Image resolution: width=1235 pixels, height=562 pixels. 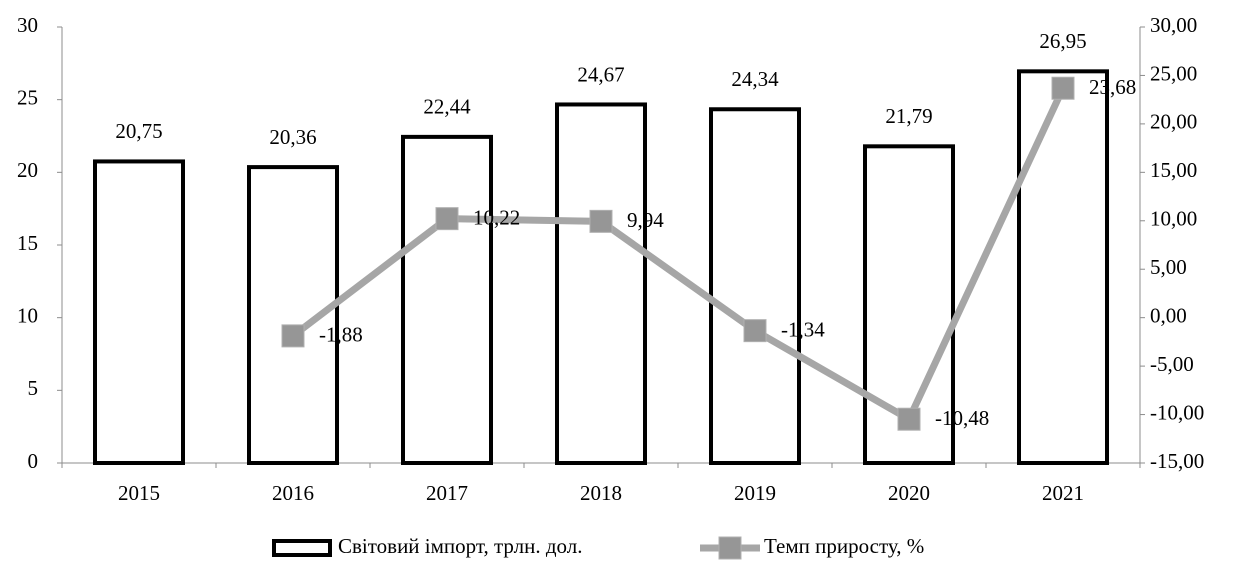 I want to click on line-value-label: 10,22, so click(x=496, y=217).